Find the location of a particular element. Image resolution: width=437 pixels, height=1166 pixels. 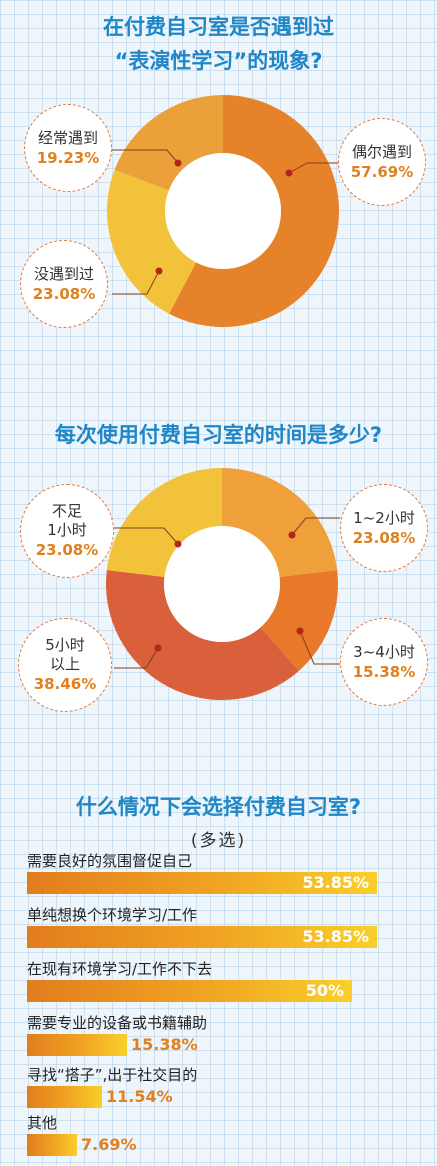

chart2-label-3to4h: 3~4小时 is located at coordinates (384, 651).